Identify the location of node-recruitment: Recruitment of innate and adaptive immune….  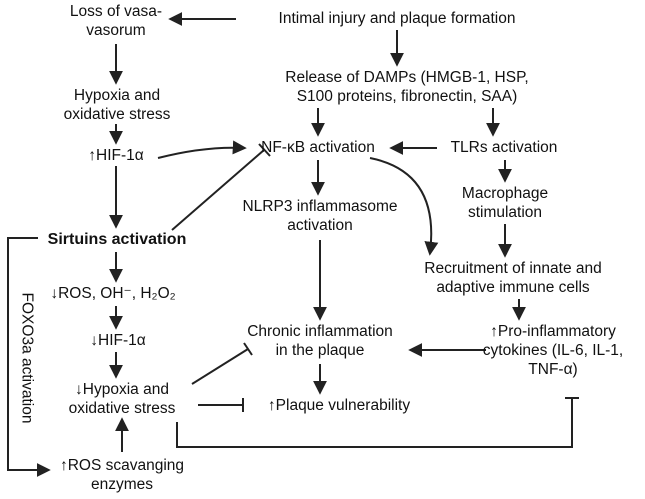
(513, 278).